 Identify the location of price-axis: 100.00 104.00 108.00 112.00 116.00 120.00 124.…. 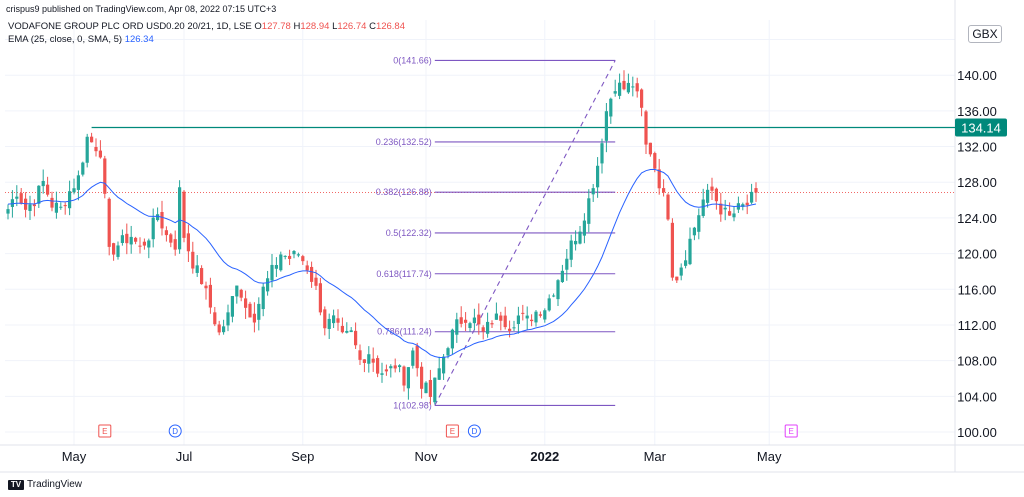
(981, 254).